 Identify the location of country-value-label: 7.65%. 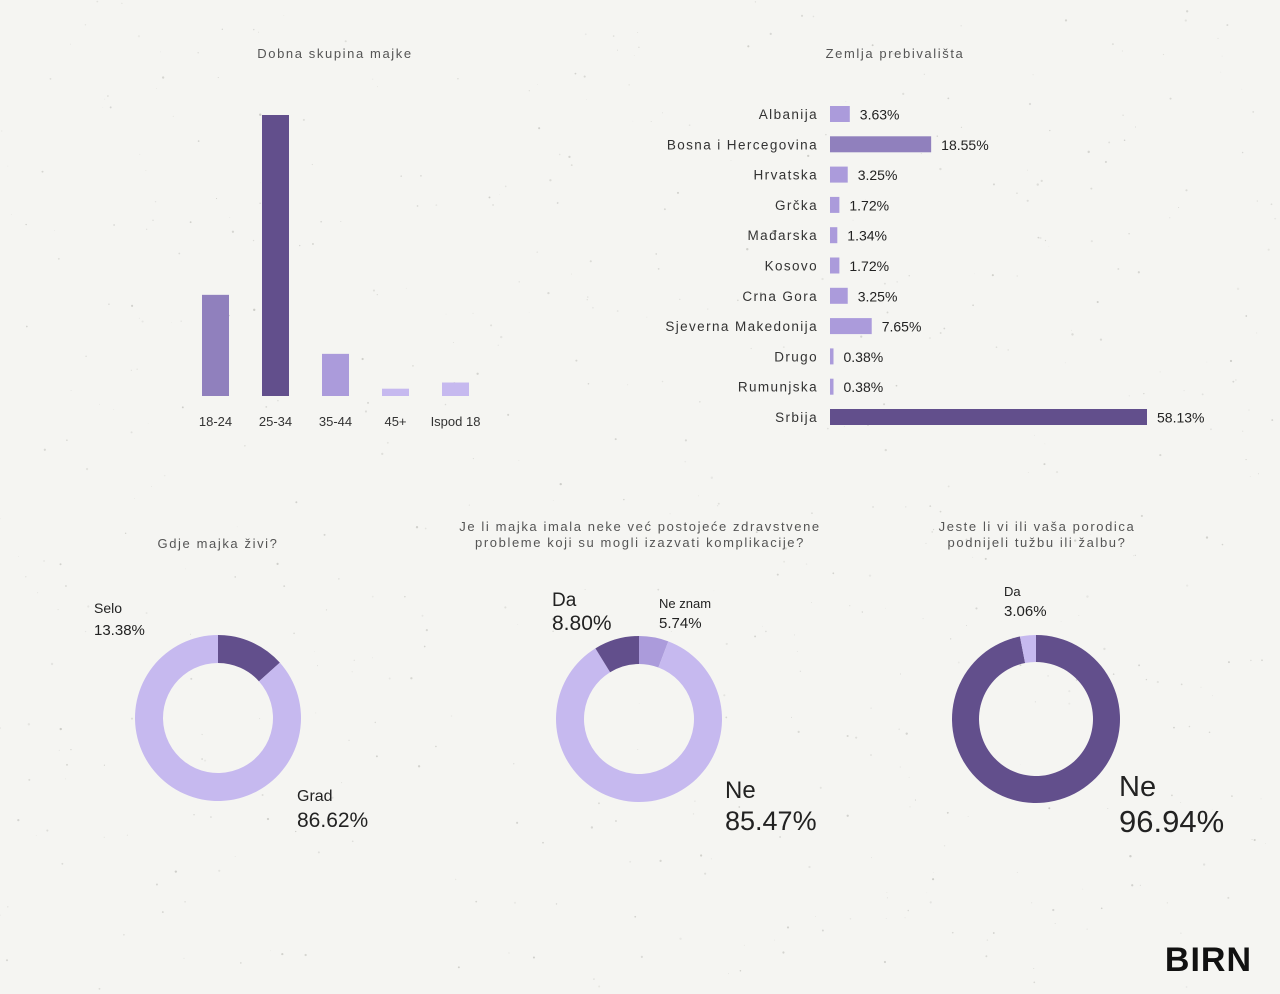
(902, 327).